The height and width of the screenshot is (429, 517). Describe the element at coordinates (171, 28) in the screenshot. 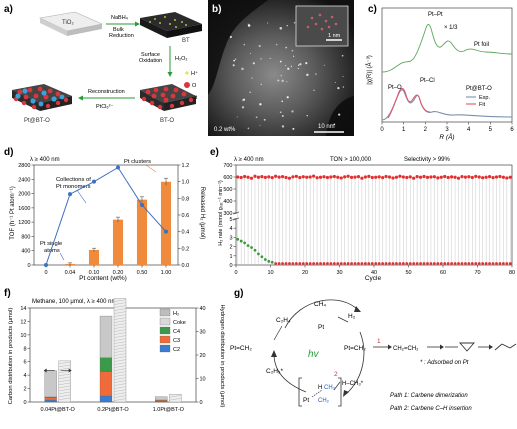

I see `bt-tile: BT` at that location.